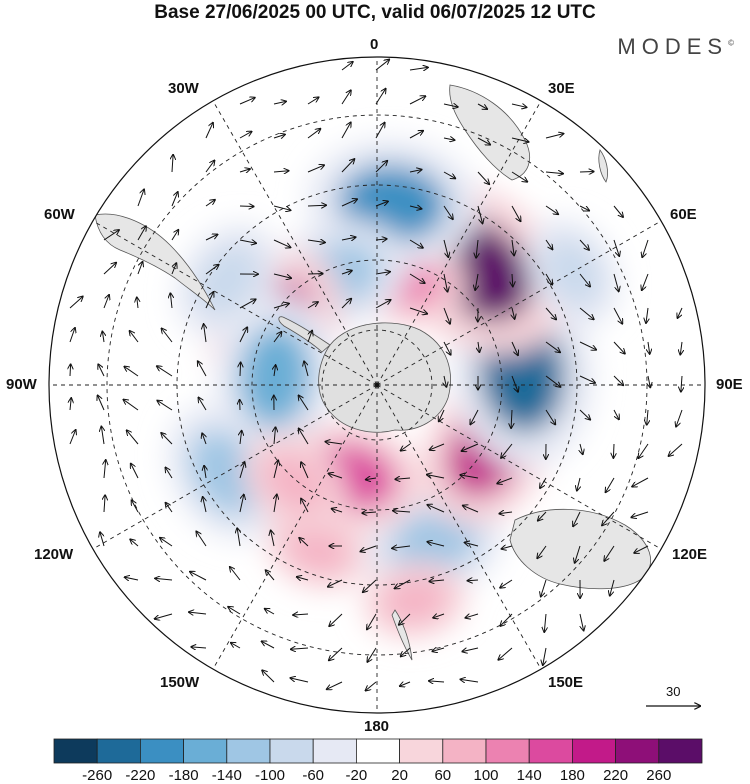 This screenshot has width=750, height=784. Describe the element at coordinates (313, 775) in the screenshot. I see `colorbar-tick-label: -60` at that location.